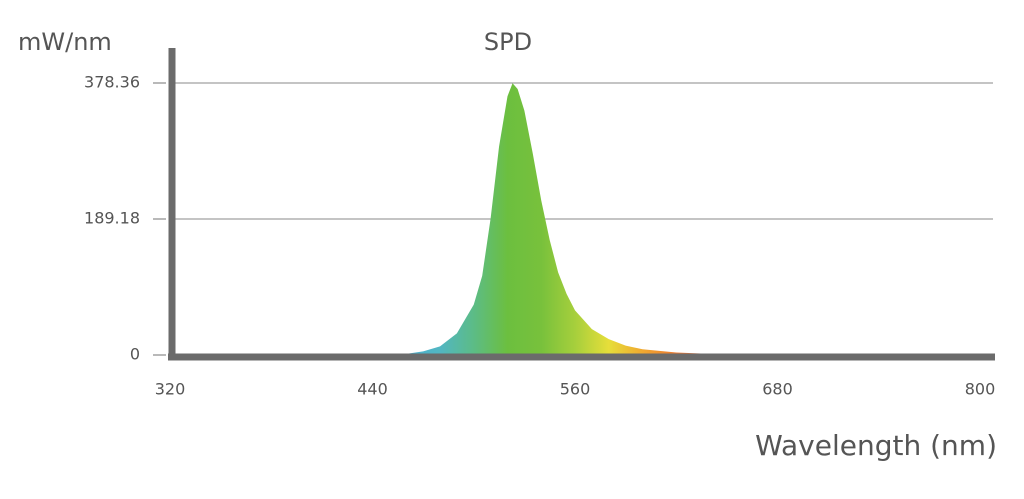 This screenshot has height=499, width=1024. Describe the element at coordinates (135, 354) in the screenshot. I see `y-tick-label: 0` at that location.